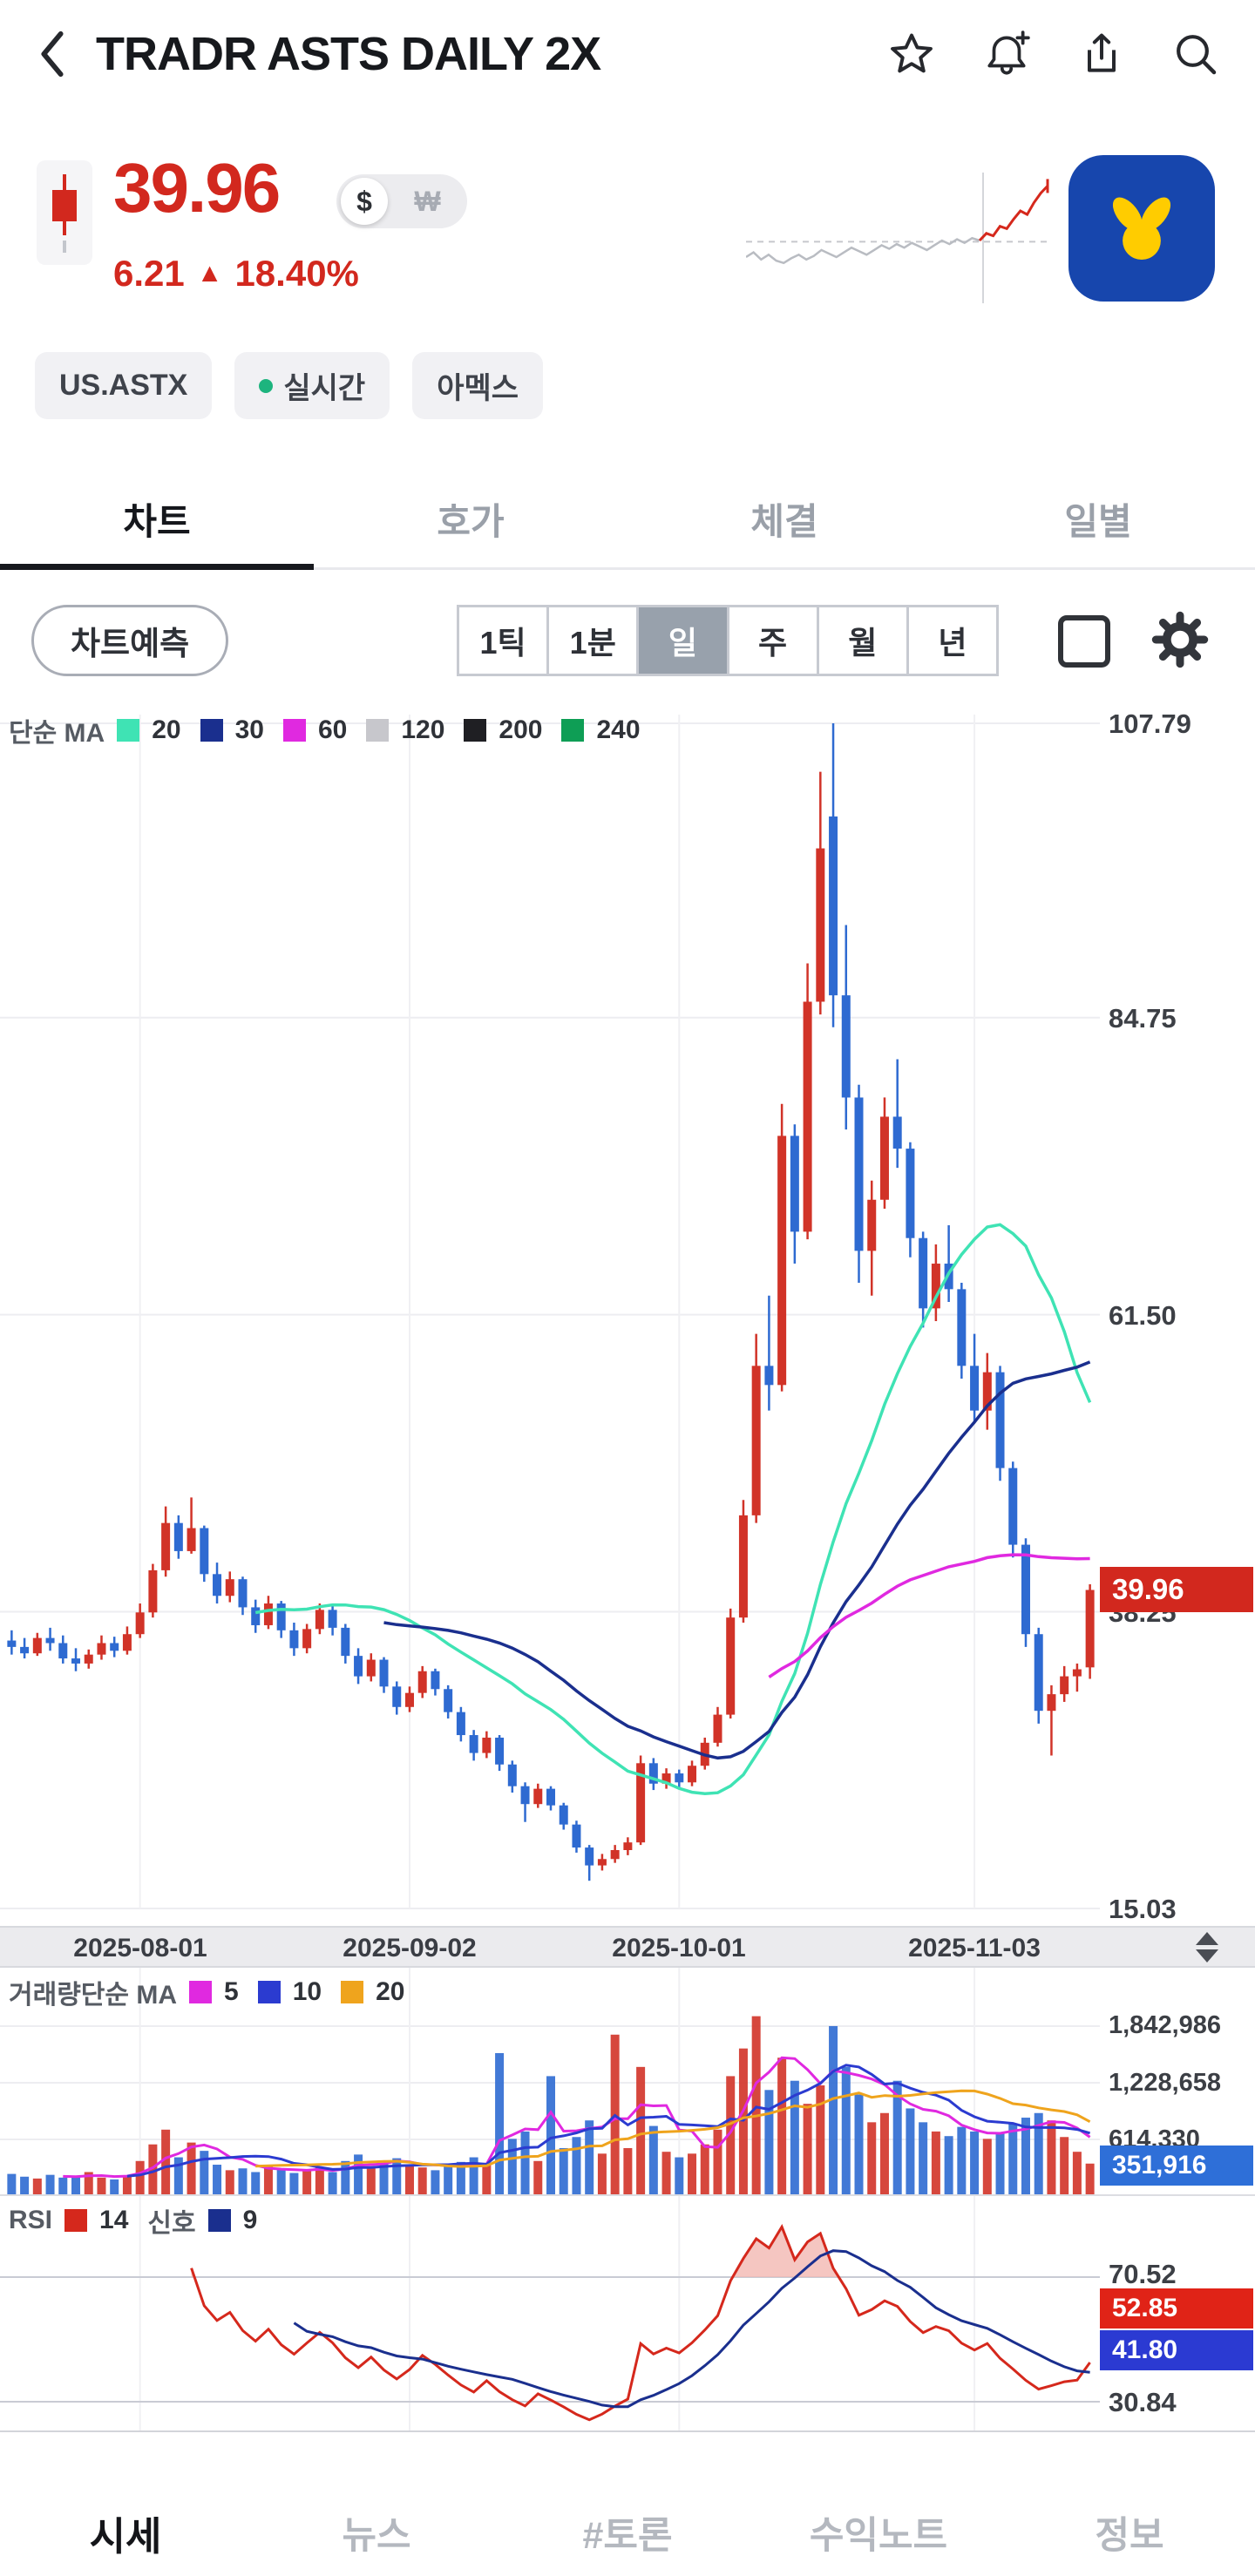 The width and height of the screenshot is (1255, 2576). What do you see at coordinates (1176, 1590) in the screenshot?
I see `last-price-tag: 39.96` at bounding box center [1176, 1590].